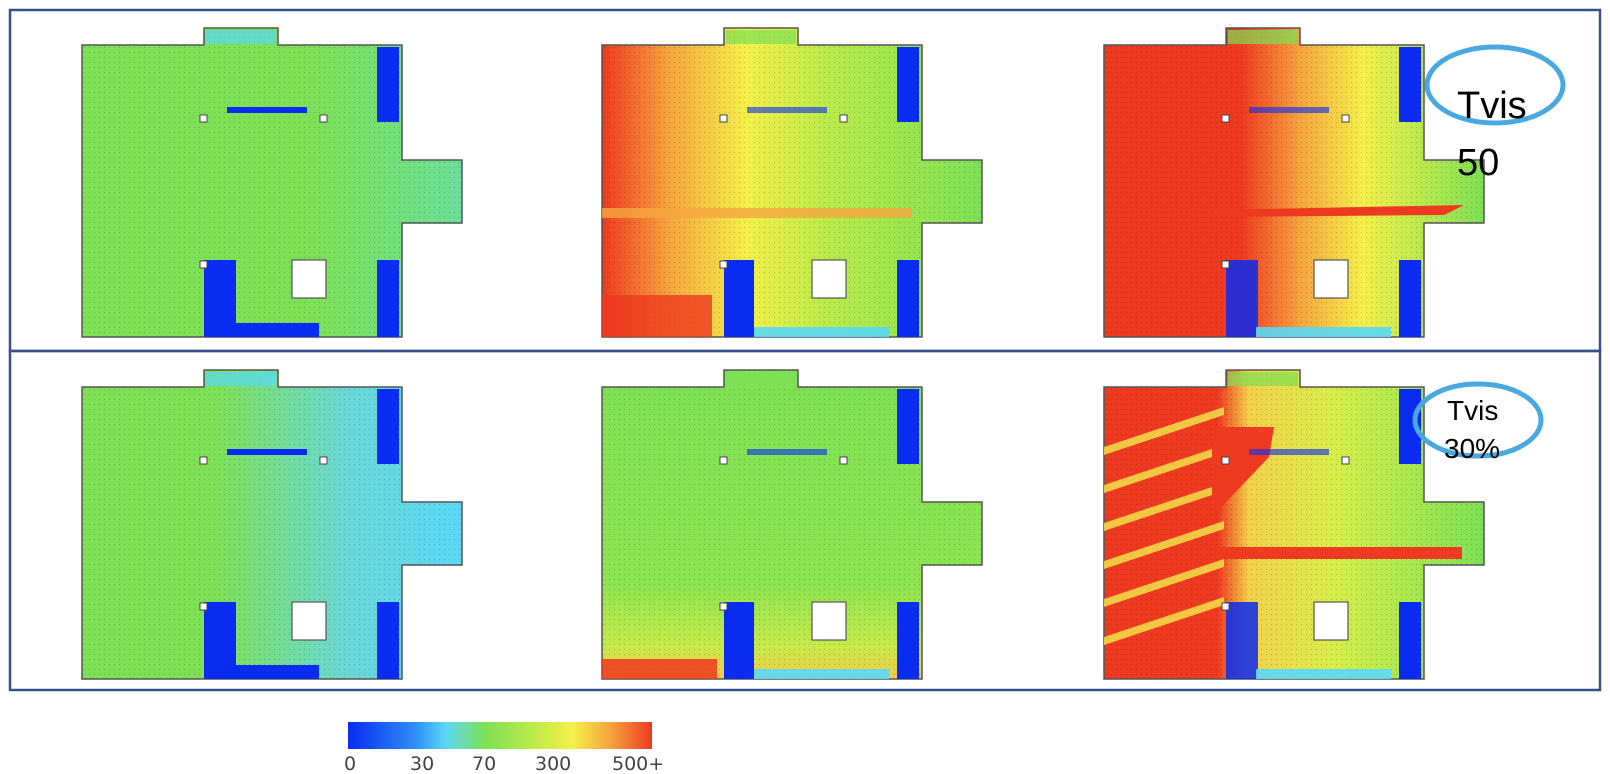 The width and height of the screenshot is (1610, 774). I want to click on row-1-label-ellipse, so click(1495, 85).